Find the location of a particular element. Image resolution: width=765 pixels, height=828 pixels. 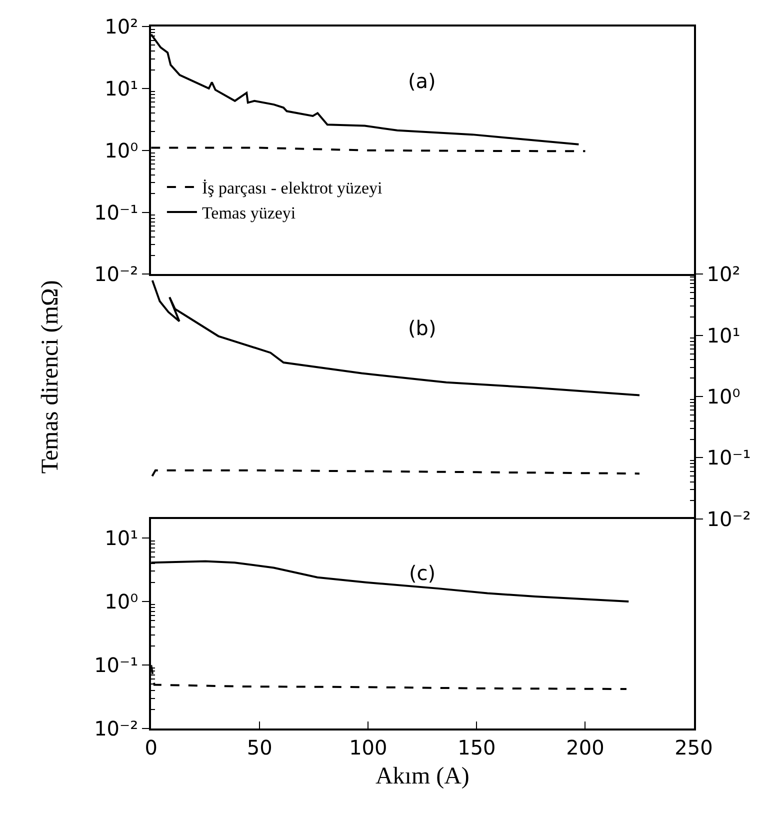

x-tick-label: 250 is located at coordinates (693, 748).